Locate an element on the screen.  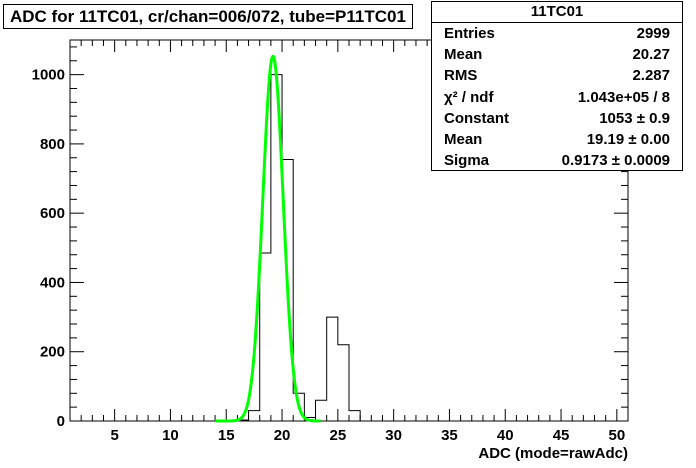
x-tick-label: 5 is located at coordinates (114, 435).